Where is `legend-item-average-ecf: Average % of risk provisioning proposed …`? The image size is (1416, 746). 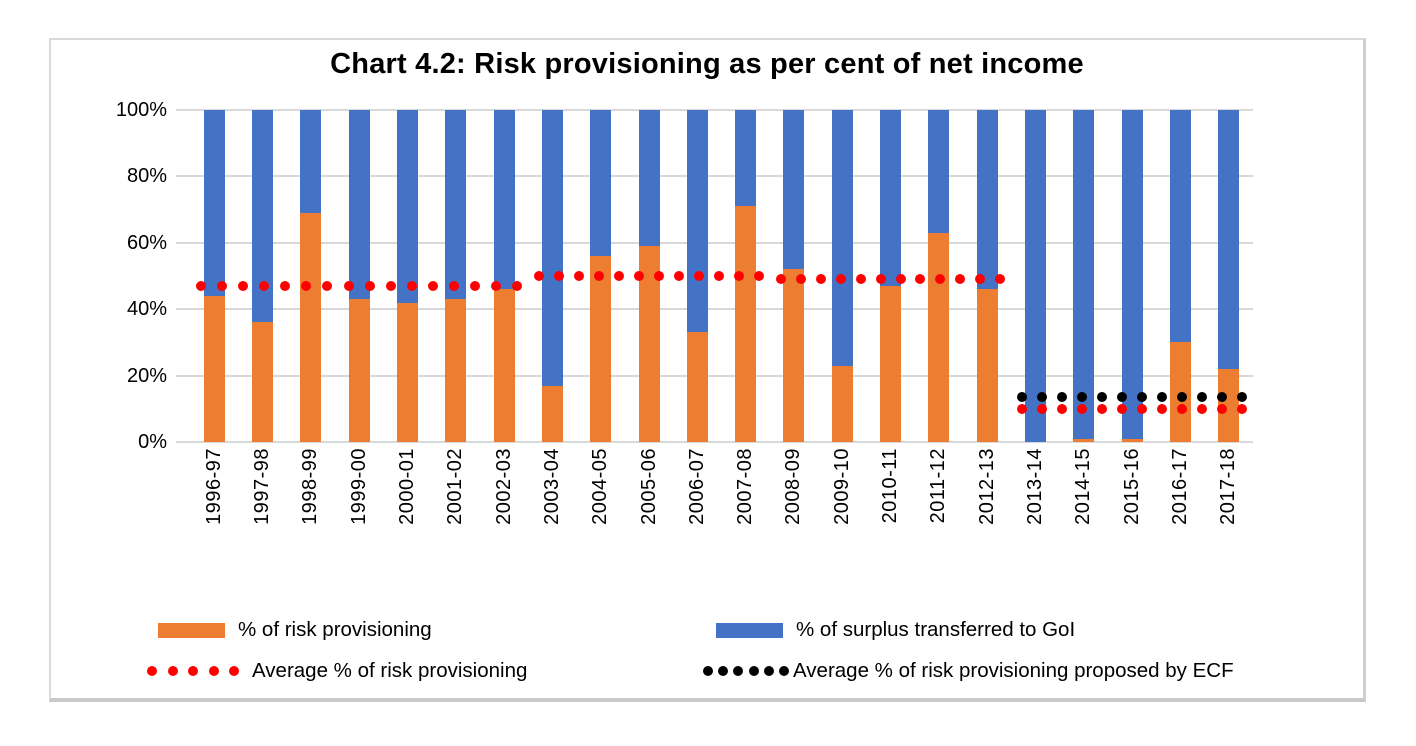
legend-item-average-ecf: Average % of risk provisioning proposed … is located at coordinates (968, 671).